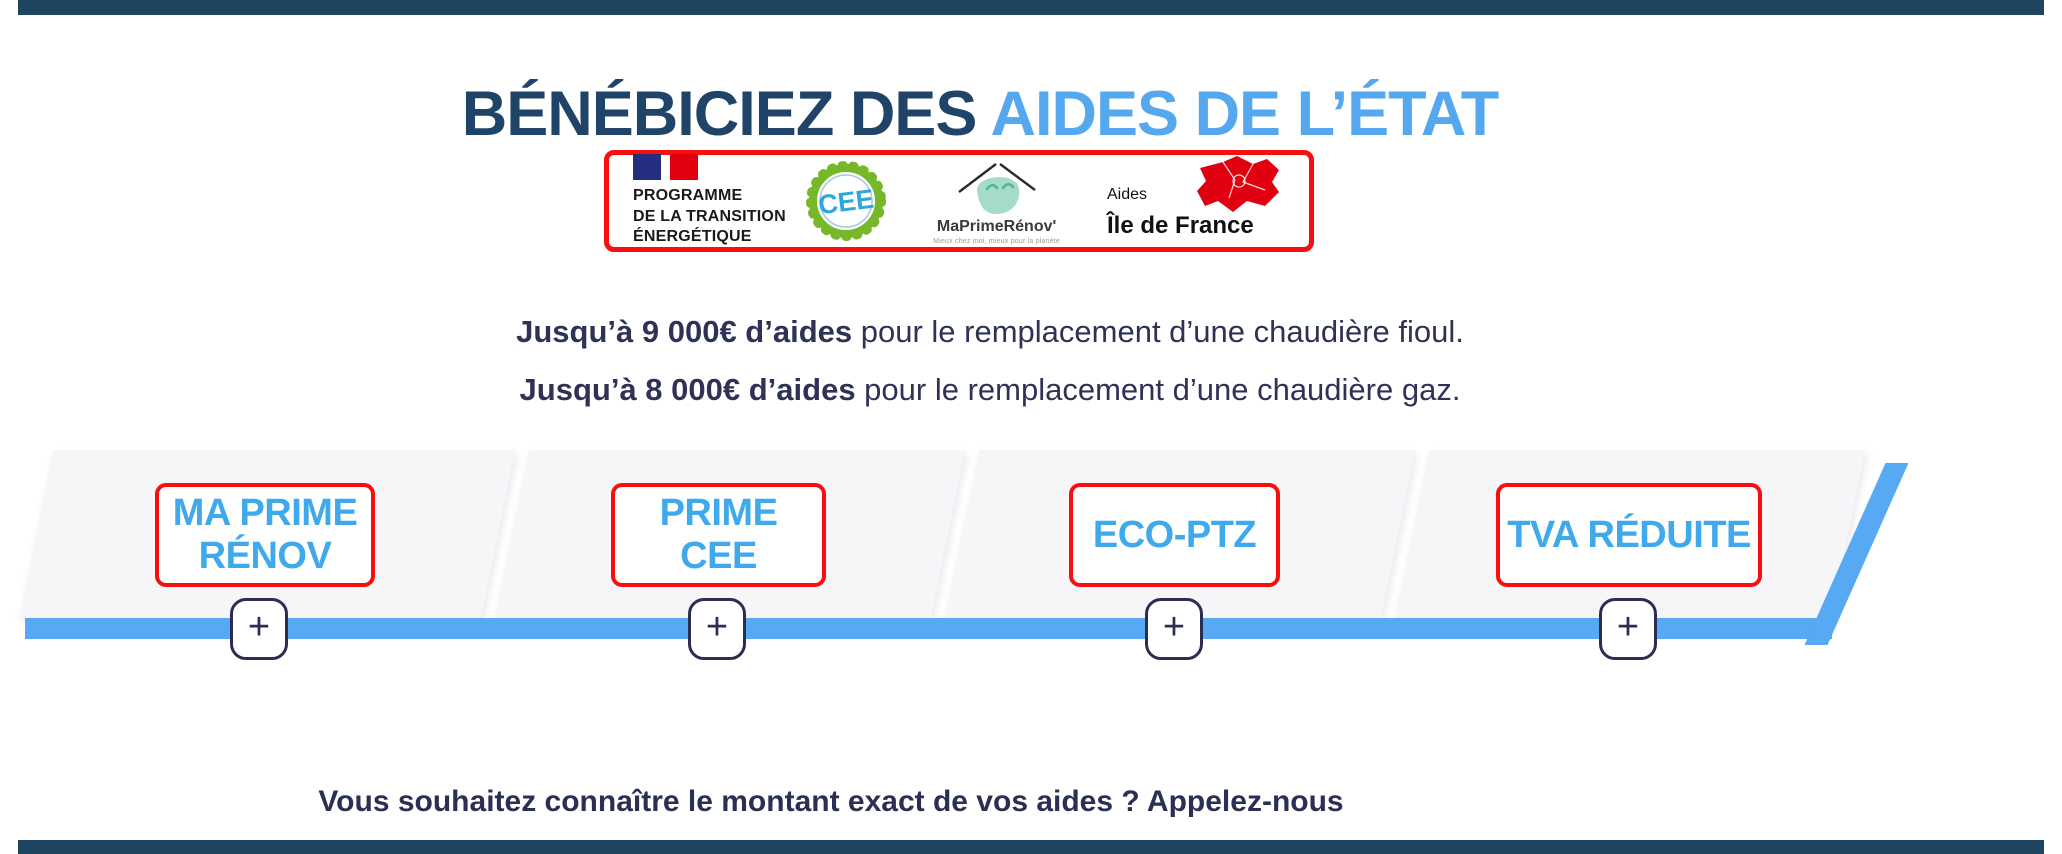  Describe the element at coordinates (996, 226) in the screenshot. I see `maprimerenov-wordmark: MaPrimeRénov'` at that location.